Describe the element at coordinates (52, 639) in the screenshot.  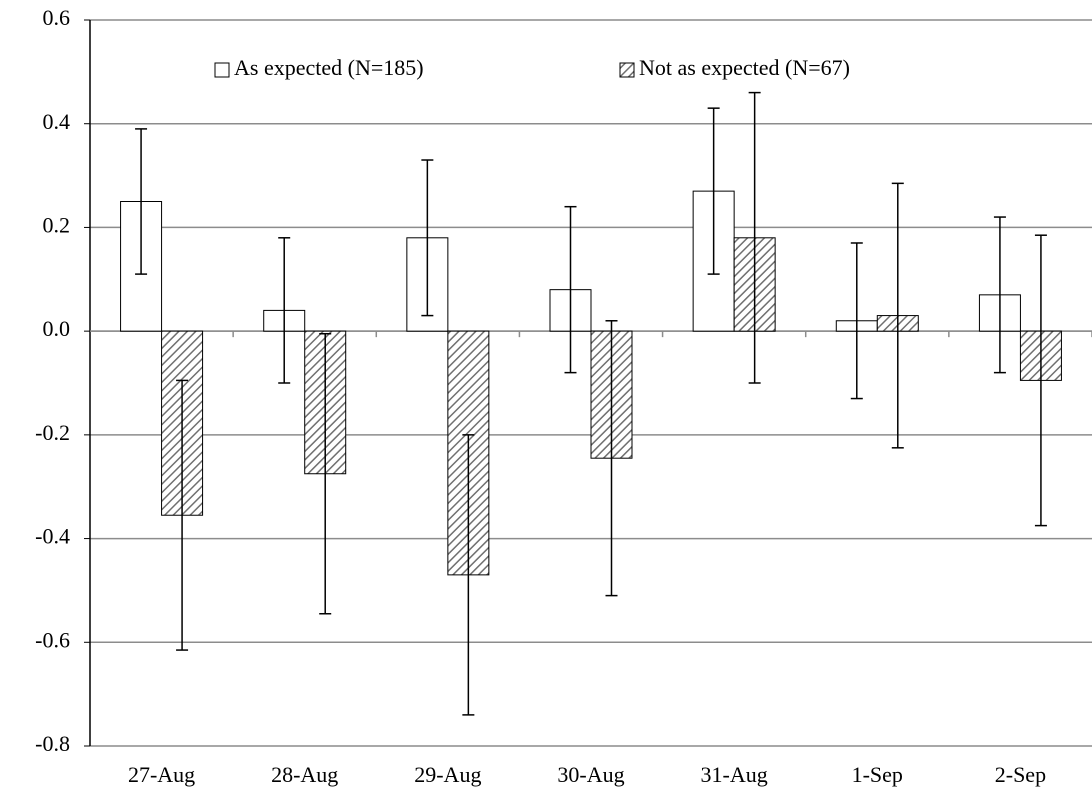
I see `y-tick-label: -0.6` at that location.